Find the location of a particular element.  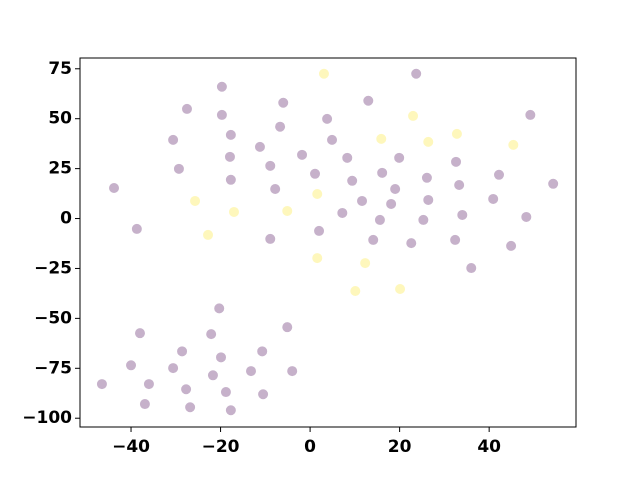

x-tick-label: 20 is located at coordinates (400, 447).